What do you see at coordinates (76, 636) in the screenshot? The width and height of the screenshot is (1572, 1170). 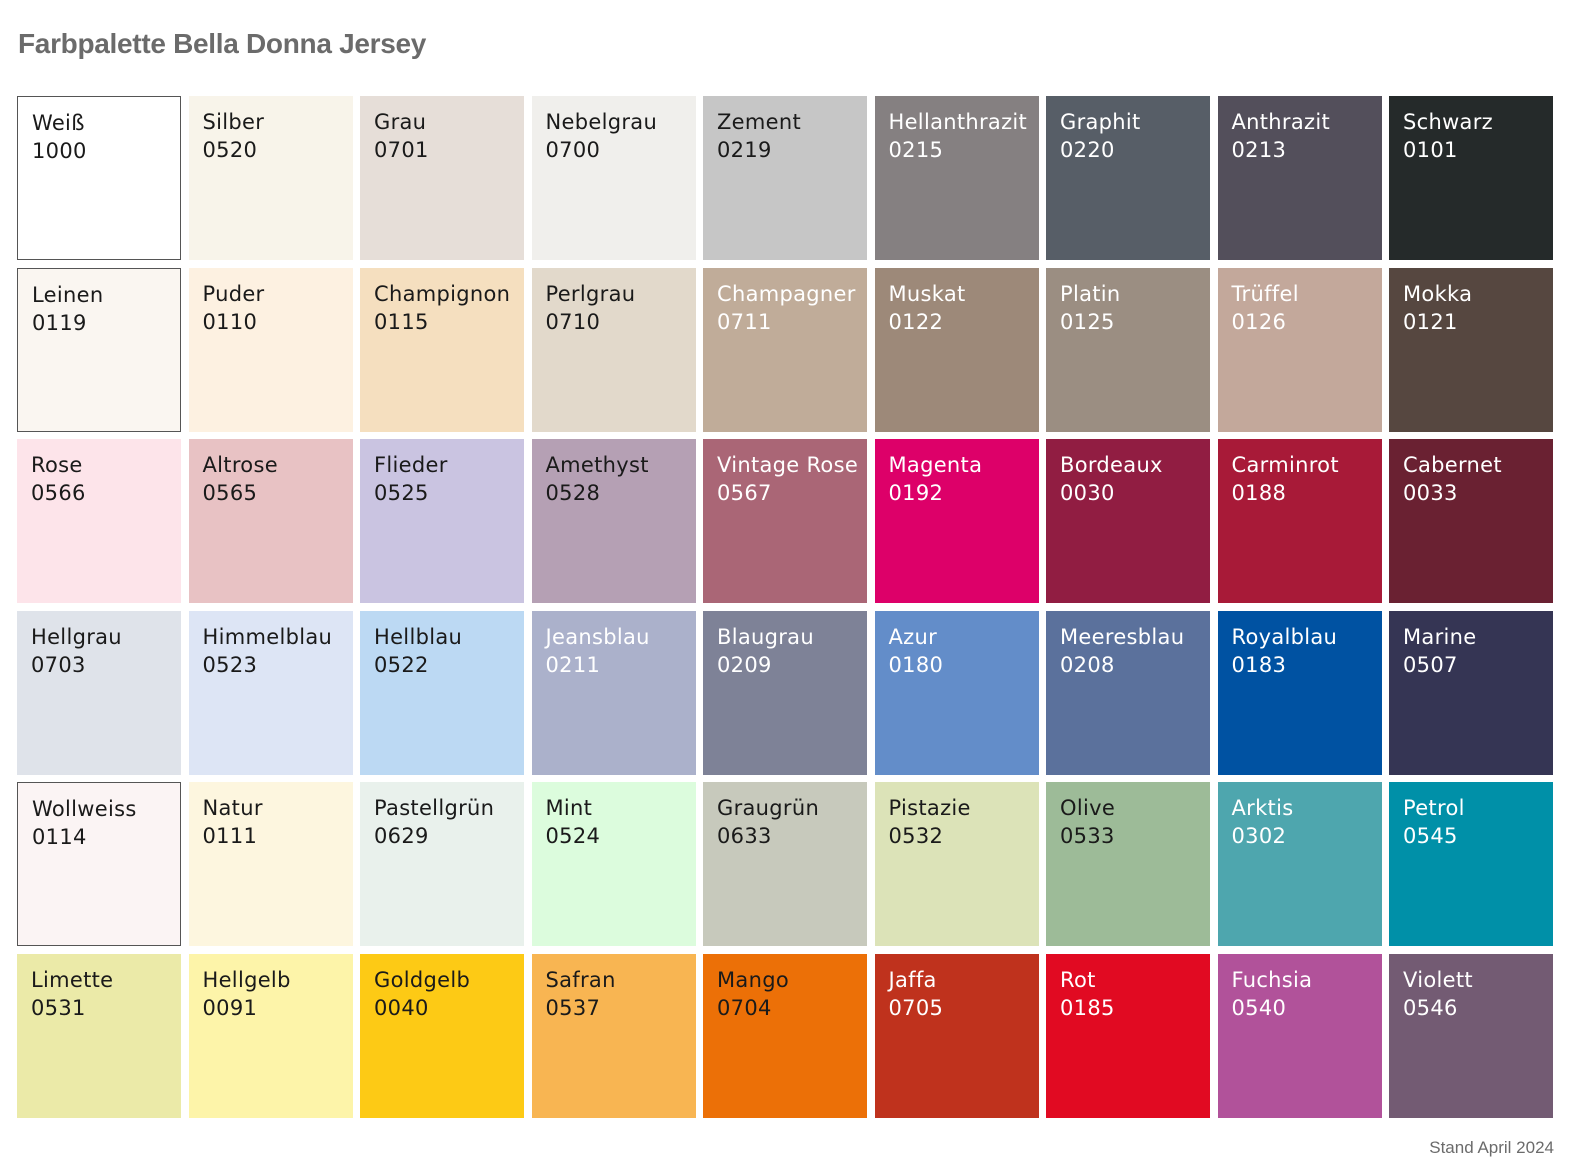 I see `swatch-name: Hellgrau` at bounding box center [76, 636].